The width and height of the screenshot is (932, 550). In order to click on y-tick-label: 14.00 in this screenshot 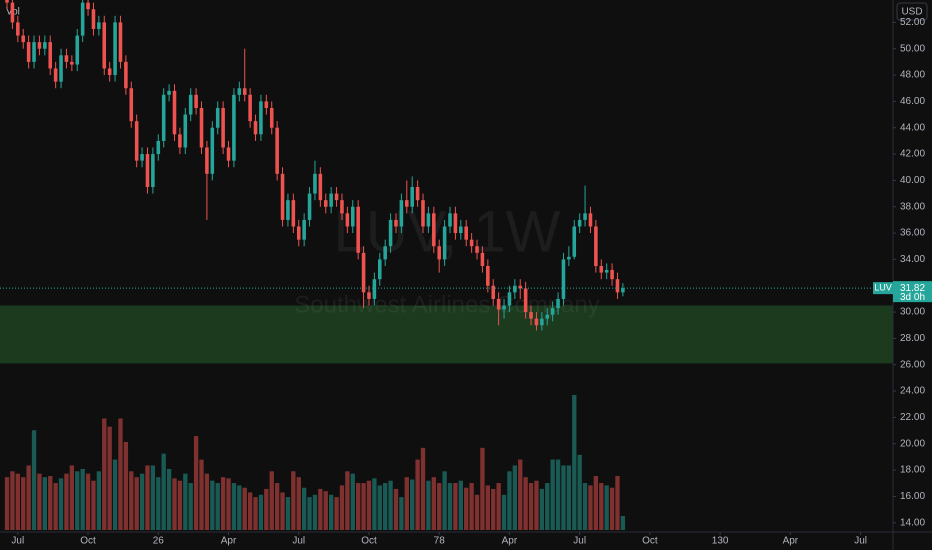, I will do `click(912, 522)`.